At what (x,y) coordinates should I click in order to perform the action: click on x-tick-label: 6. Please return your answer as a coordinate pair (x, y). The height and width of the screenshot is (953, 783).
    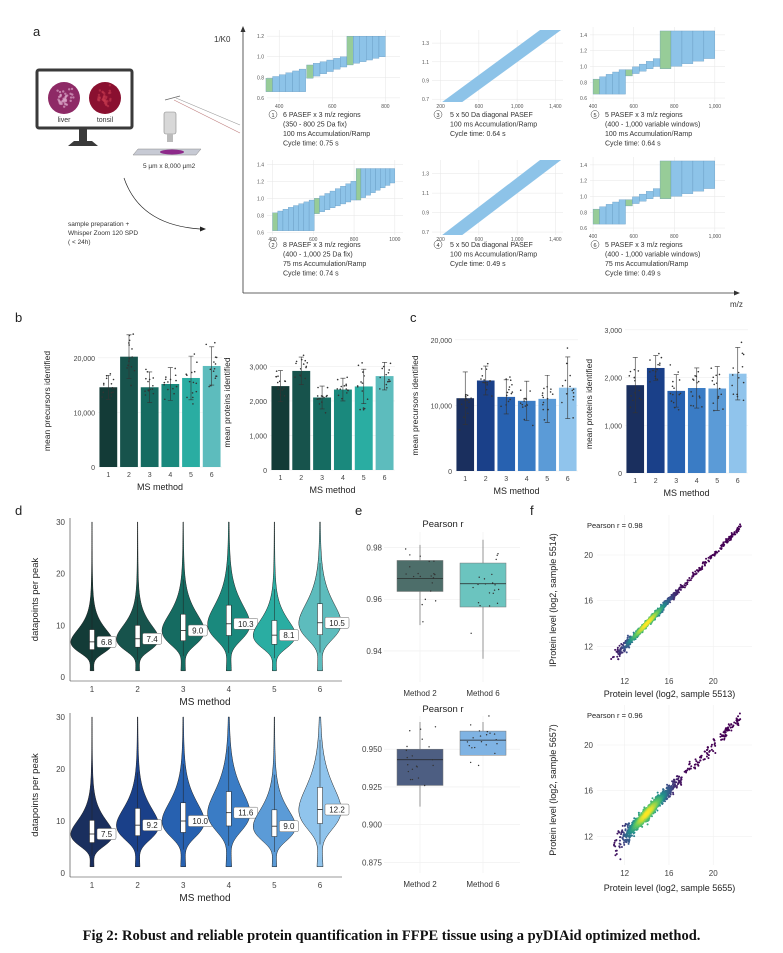
    Looking at the image, I should click on (738, 481).